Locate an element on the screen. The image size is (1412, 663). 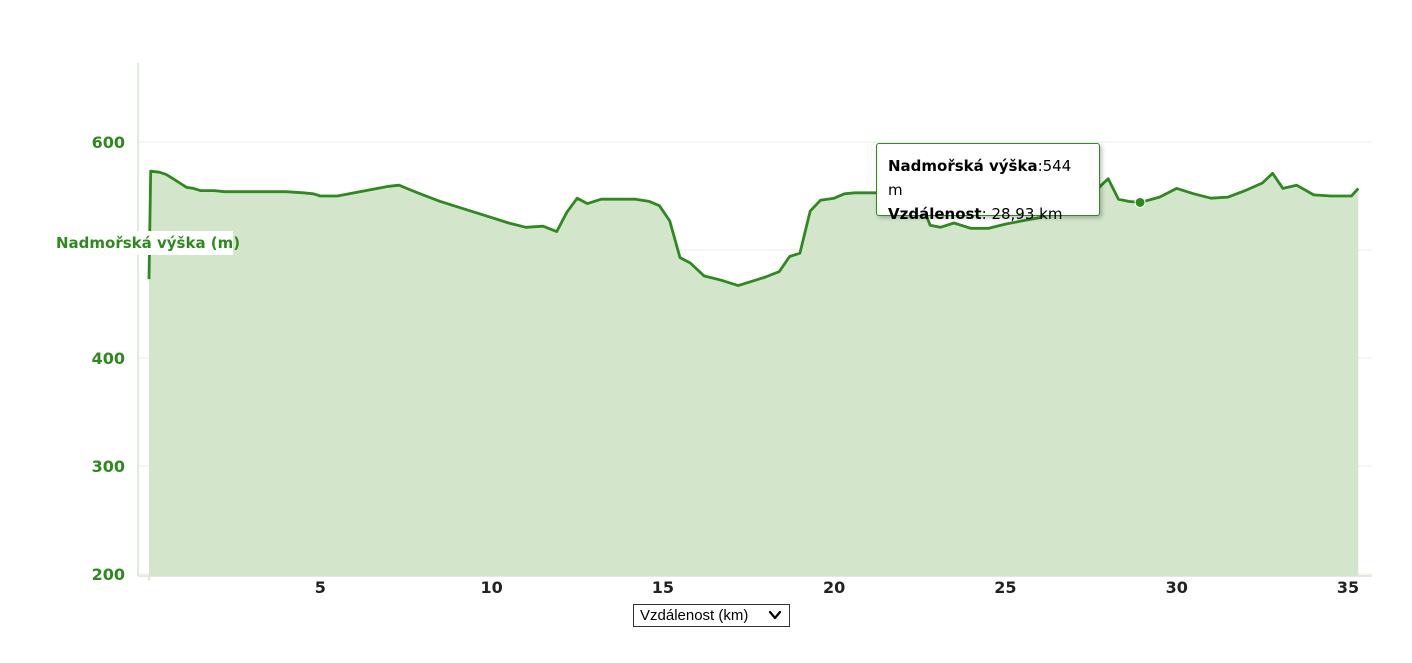
tooltip-label-distance: Vzdálenost is located at coordinates (935, 214).